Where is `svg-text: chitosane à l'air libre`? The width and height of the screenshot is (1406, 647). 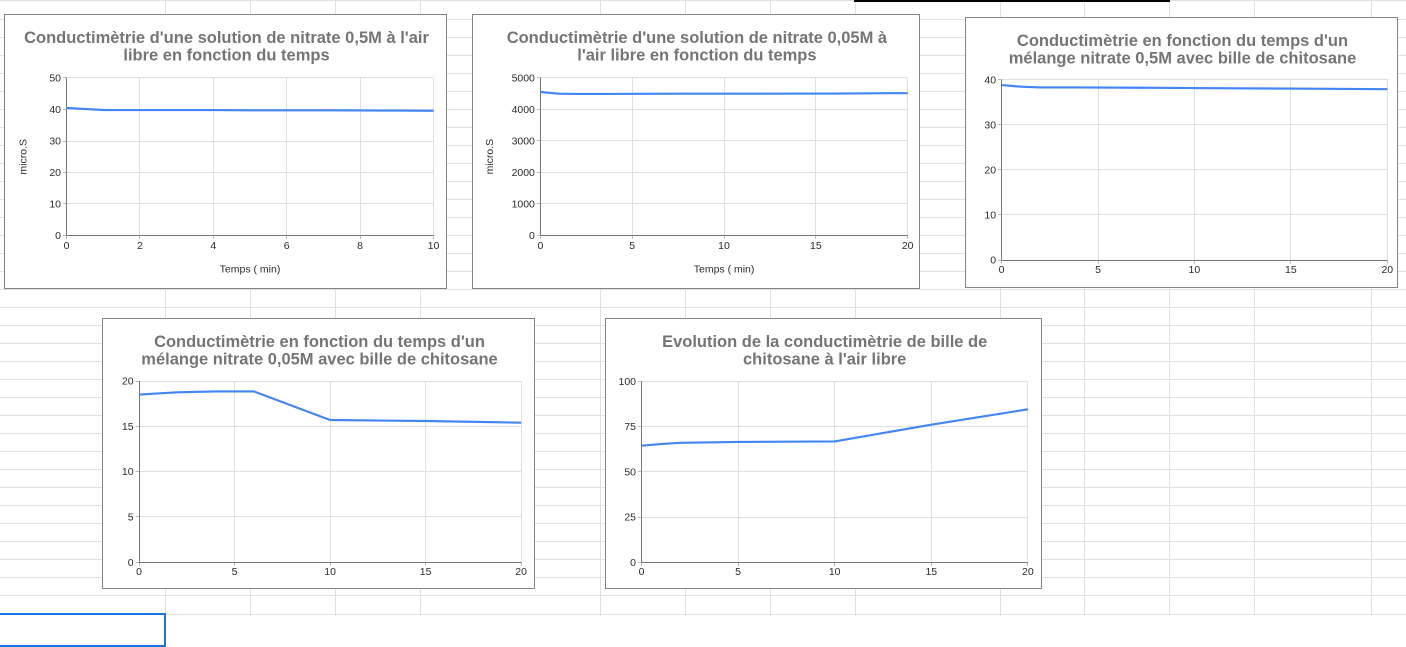
svg-text: chitosane à l'air libre is located at coordinates (824, 360).